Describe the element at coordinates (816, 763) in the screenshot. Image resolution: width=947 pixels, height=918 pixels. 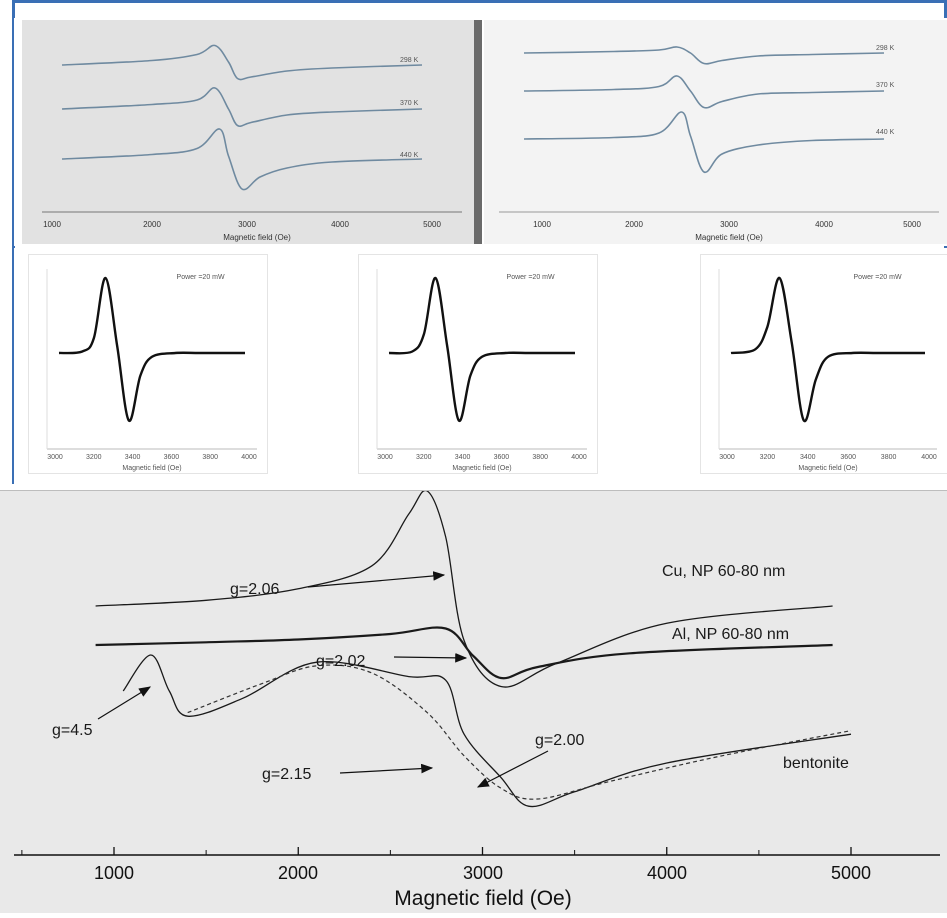
I see `series-label-bentonite: bentonite` at that location.